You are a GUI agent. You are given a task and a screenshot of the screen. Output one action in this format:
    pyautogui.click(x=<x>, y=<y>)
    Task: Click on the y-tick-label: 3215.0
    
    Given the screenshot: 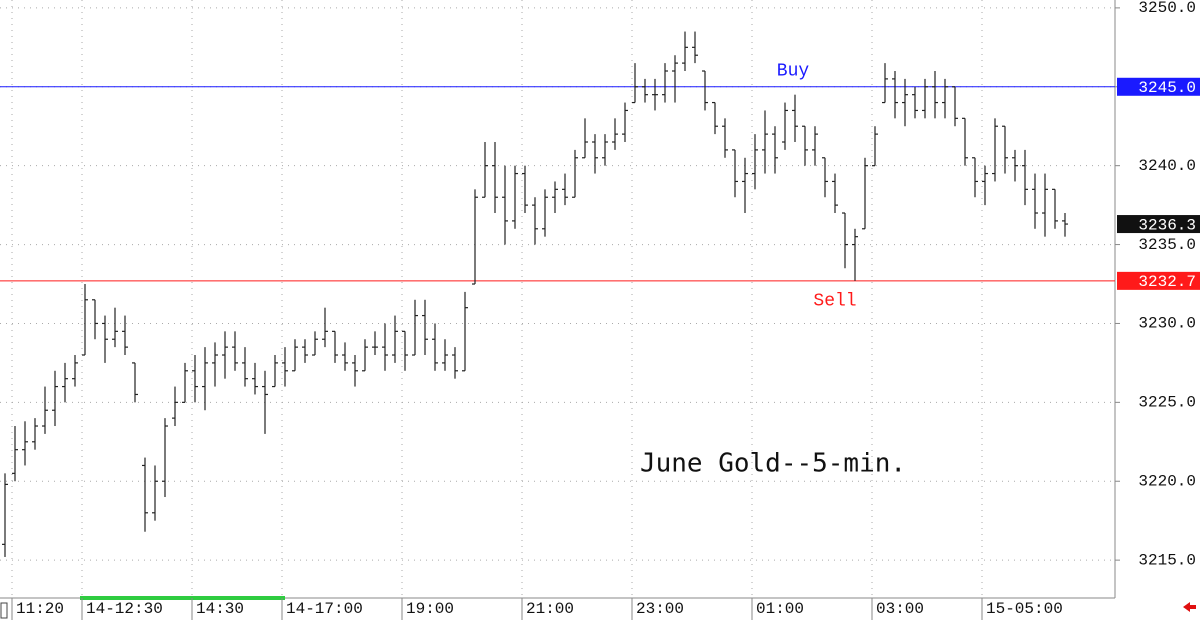 What is the action you would take?
    pyautogui.click(x=1167, y=560)
    